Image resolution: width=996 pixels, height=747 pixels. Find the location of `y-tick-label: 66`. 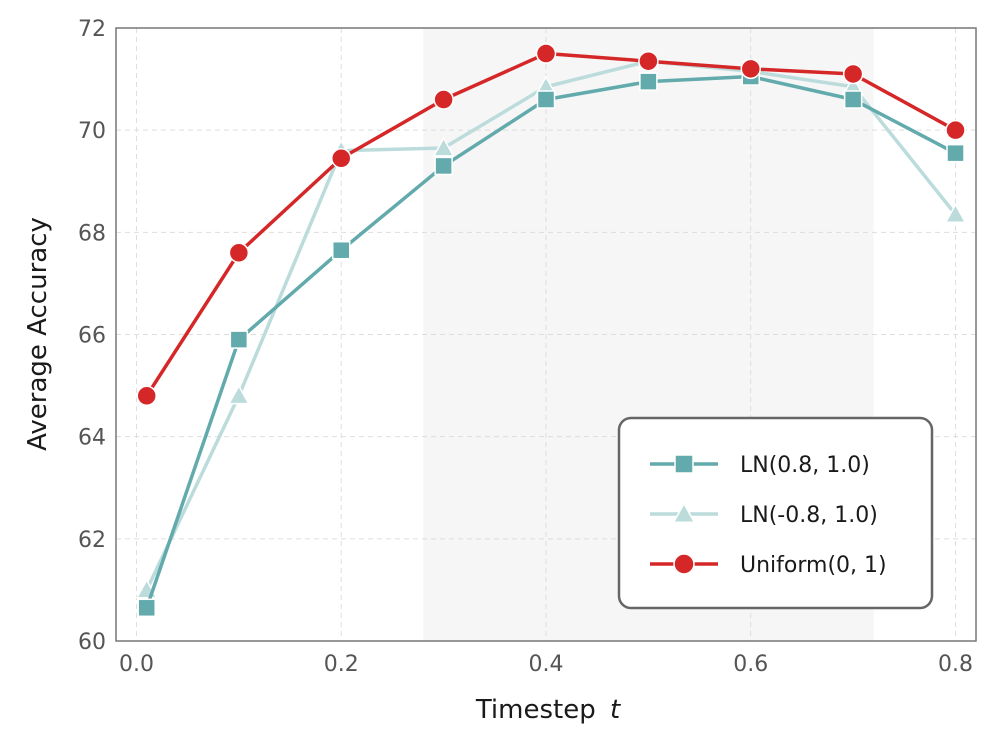

y-tick-label: 66 is located at coordinates (92, 336).